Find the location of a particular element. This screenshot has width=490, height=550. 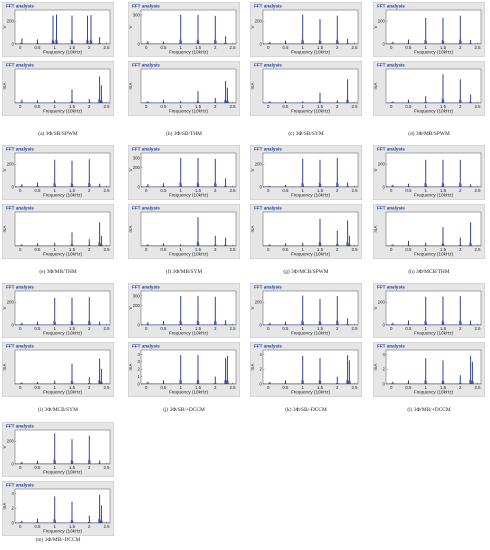

subfigure-caption: (a) 3Φ/SB/SPWM is located at coordinates (58, 134).